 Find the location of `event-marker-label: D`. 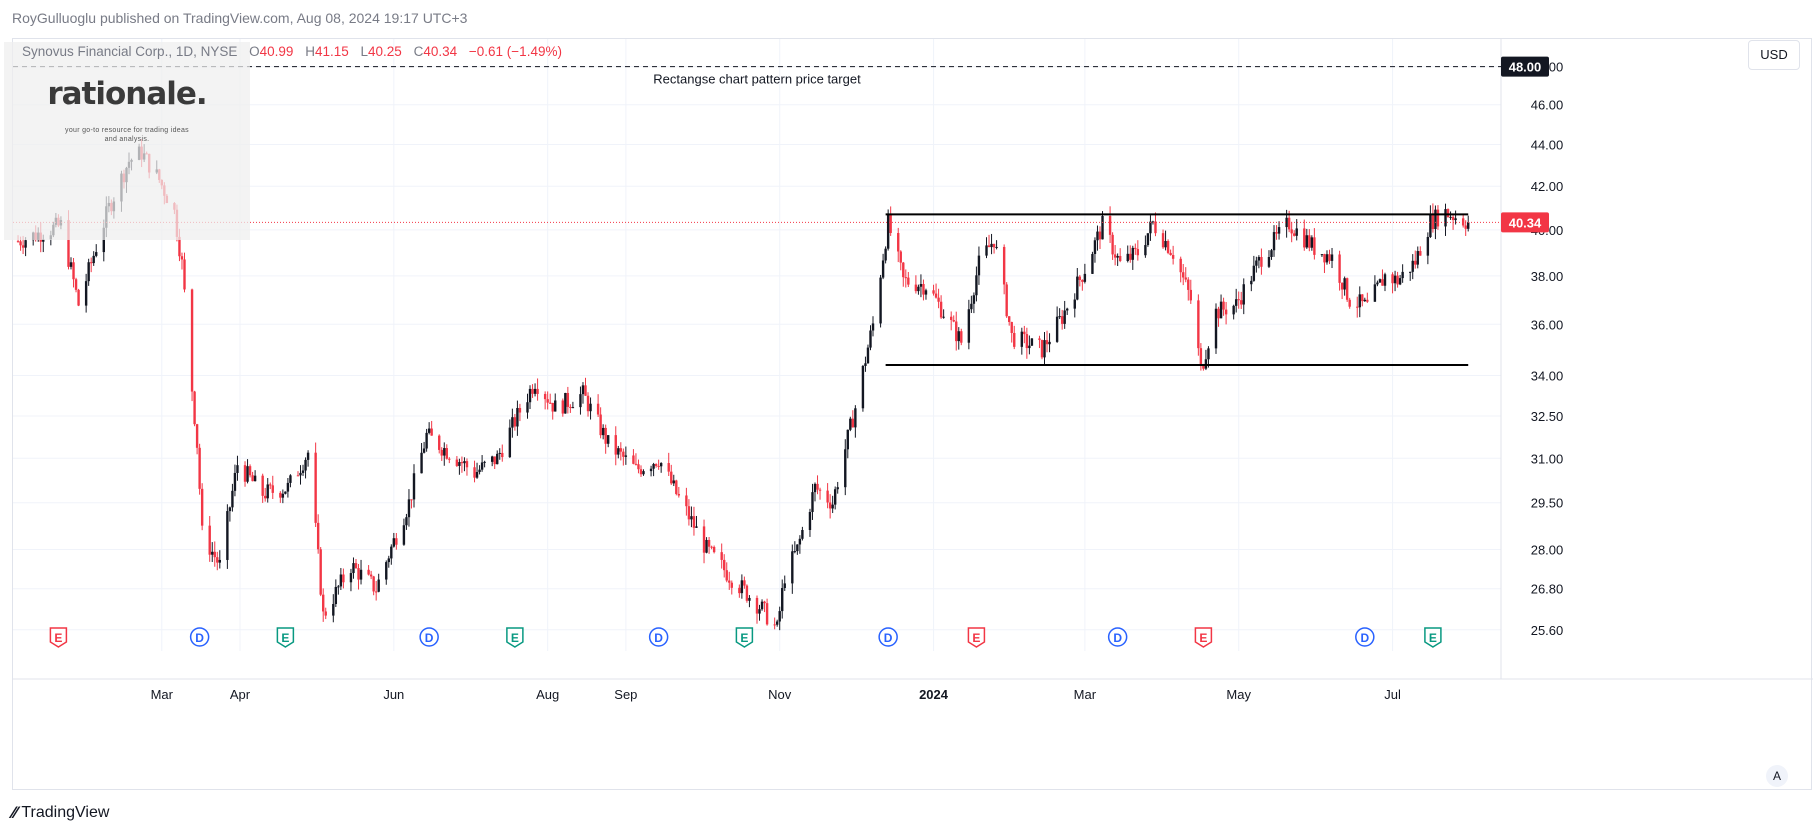

event-marker-label: D is located at coordinates (199, 638).